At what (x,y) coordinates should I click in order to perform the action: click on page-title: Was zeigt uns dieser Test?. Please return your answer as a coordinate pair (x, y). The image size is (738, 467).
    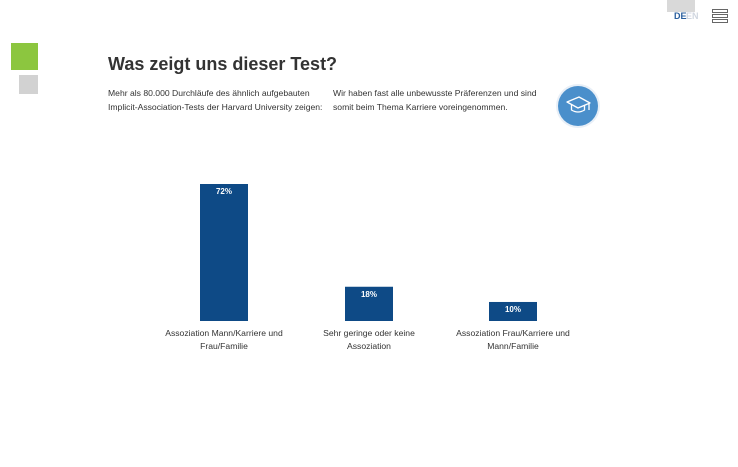
    Looking at the image, I should click on (223, 64).